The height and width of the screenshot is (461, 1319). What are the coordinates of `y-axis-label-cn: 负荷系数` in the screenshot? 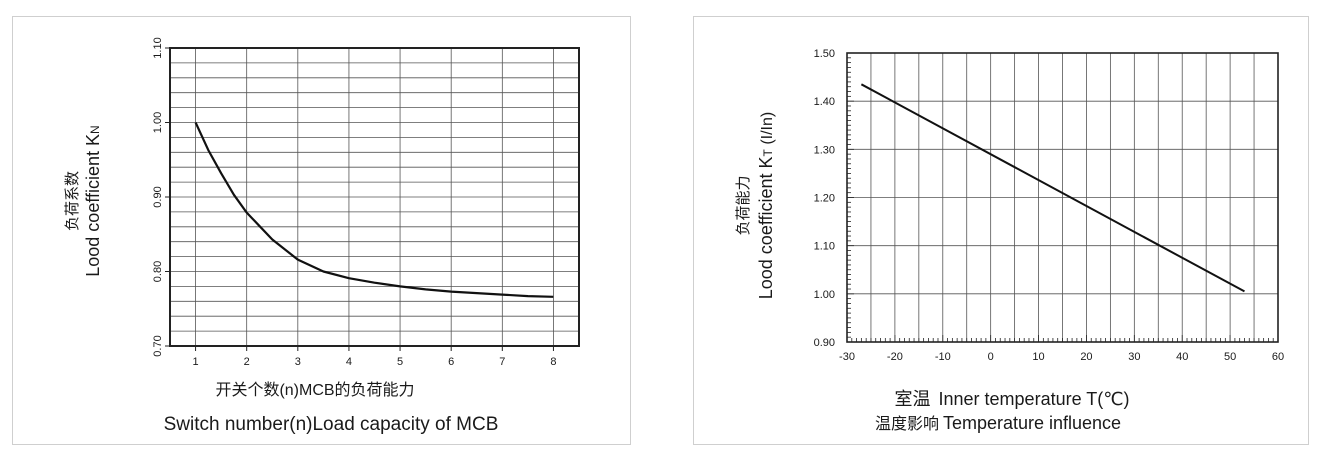 It's located at (72, 201).